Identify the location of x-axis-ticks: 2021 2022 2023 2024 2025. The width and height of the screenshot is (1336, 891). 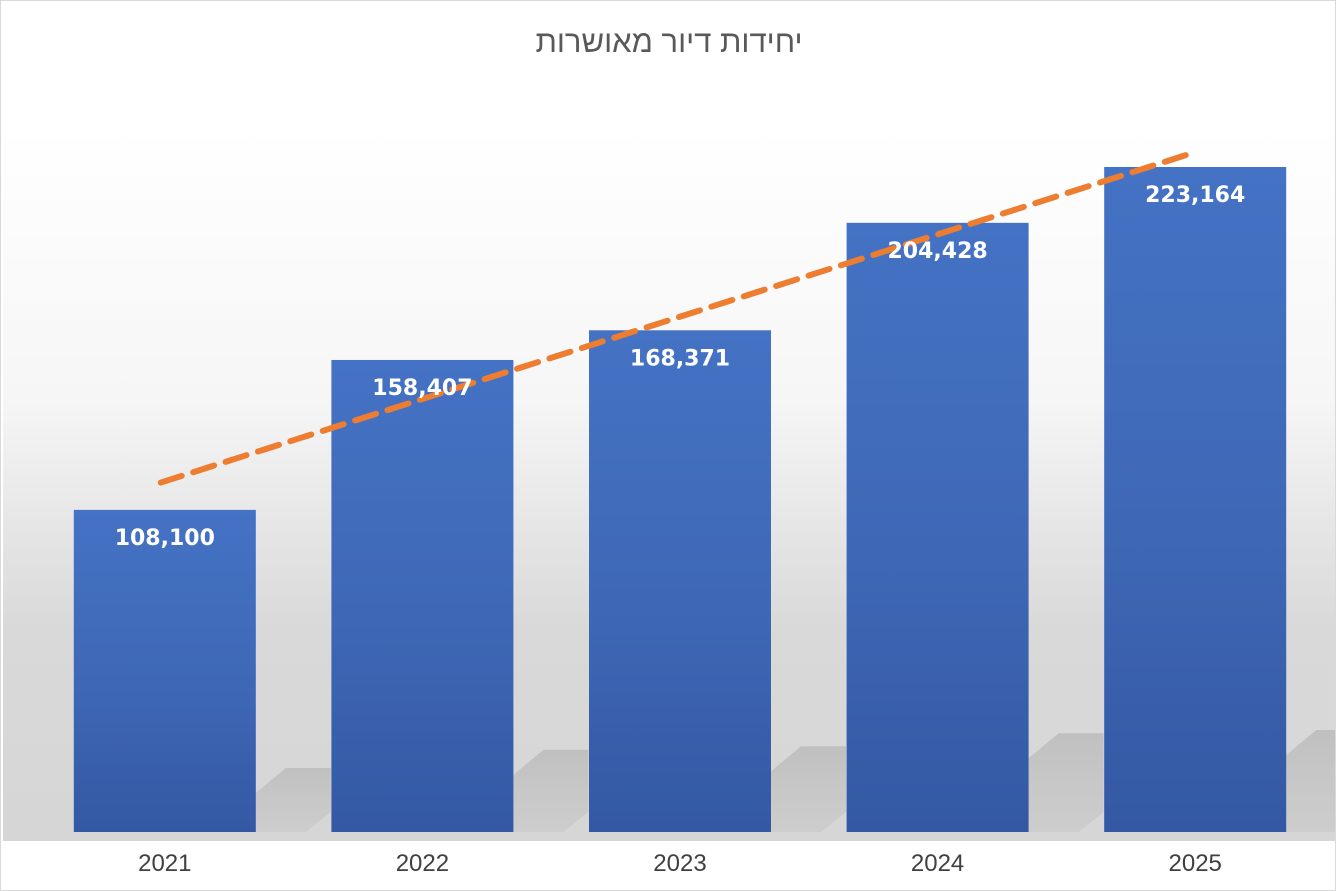
(680, 863).